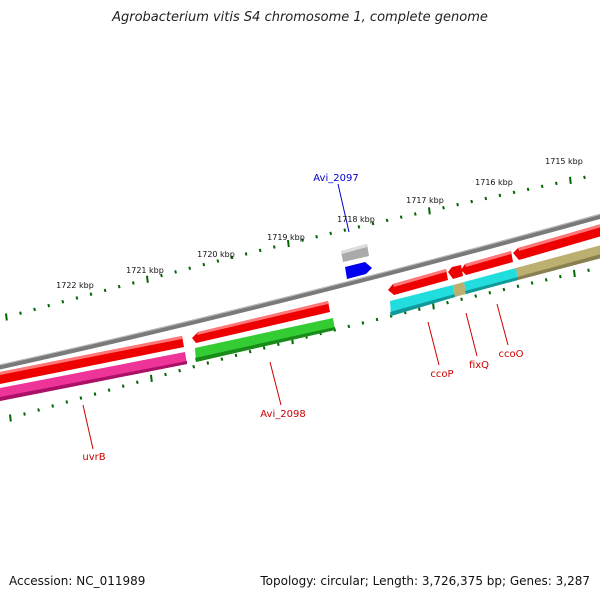 This screenshot has width=600, height=600. What do you see at coordinates (88, 427) in the screenshot?
I see `leader-uvrB` at bounding box center [88, 427].